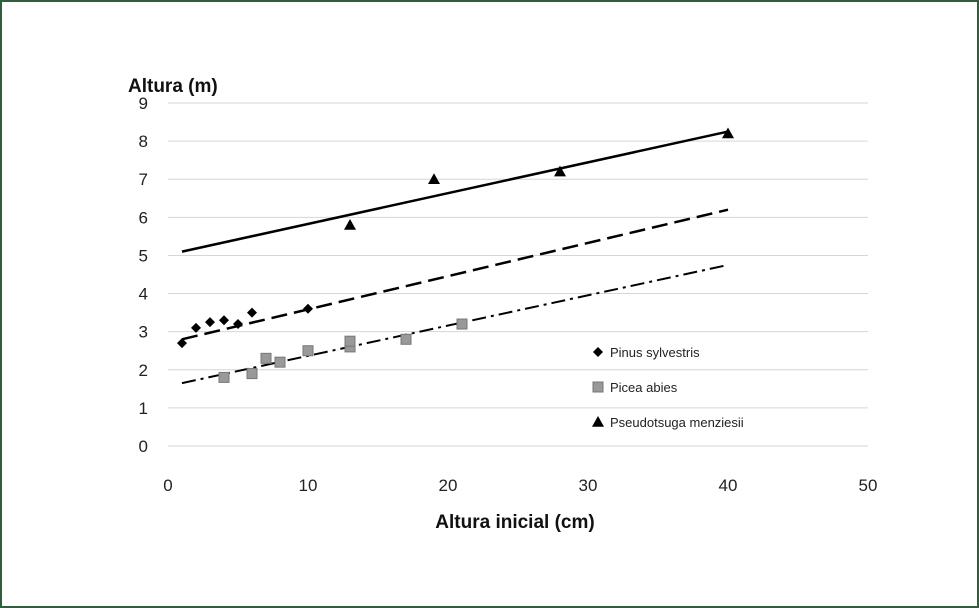  What do you see at coordinates (143, 217) in the screenshot?
I see `y-tick-label: 6` at bounding box center [143, 217].